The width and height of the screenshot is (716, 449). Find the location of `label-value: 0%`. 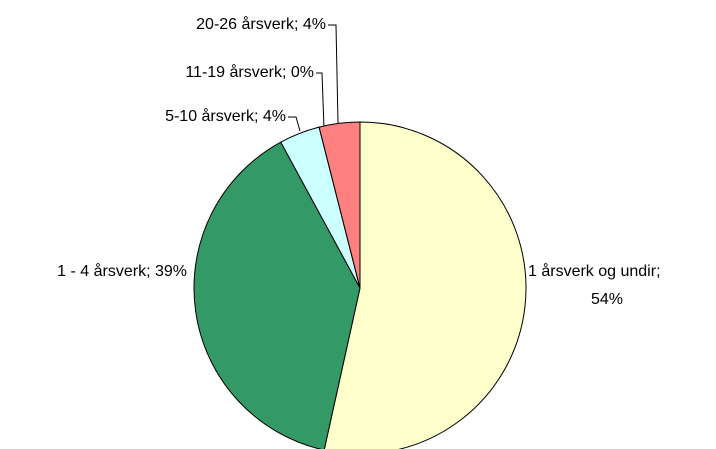

label-value: 0% is located at coordinates (302, 72).